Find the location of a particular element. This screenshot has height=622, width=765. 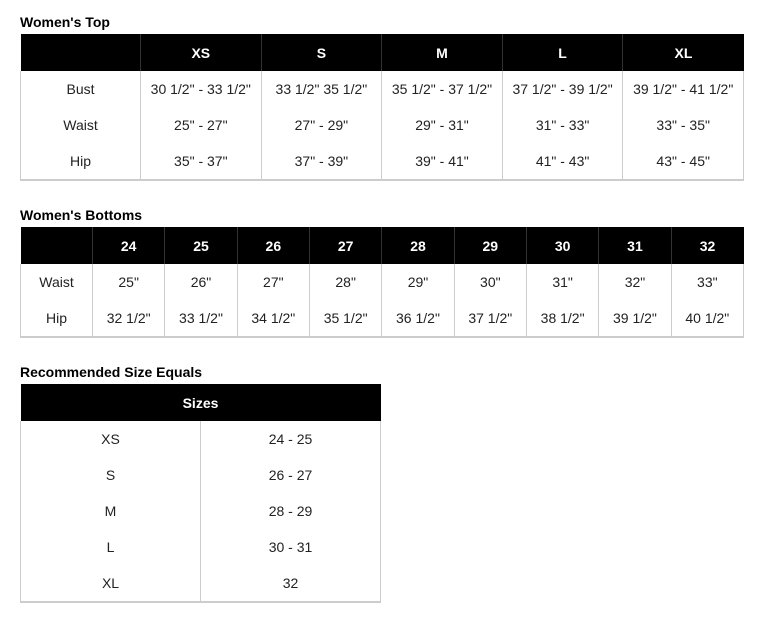

table-row: Waist 25" 26" 27" 28" 29" 30" 31" 32" 33" is located at coordinates (382, 282).